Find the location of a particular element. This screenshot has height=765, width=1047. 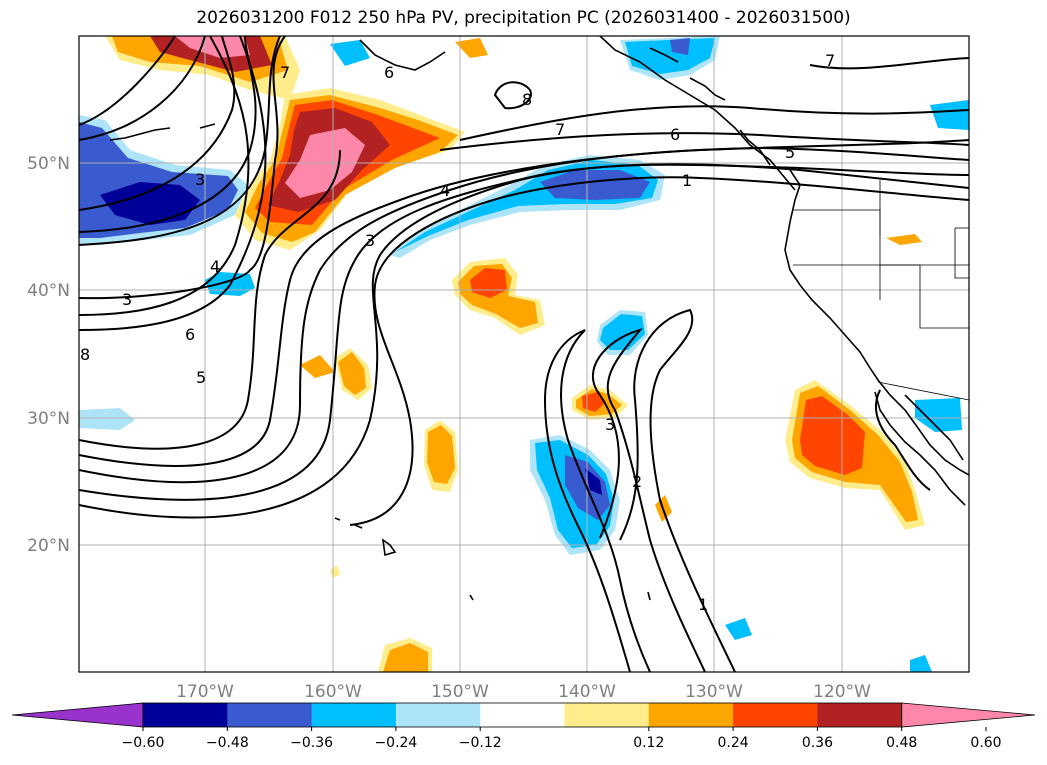

lon-label: 140°W is located at coordinates (587, 692).